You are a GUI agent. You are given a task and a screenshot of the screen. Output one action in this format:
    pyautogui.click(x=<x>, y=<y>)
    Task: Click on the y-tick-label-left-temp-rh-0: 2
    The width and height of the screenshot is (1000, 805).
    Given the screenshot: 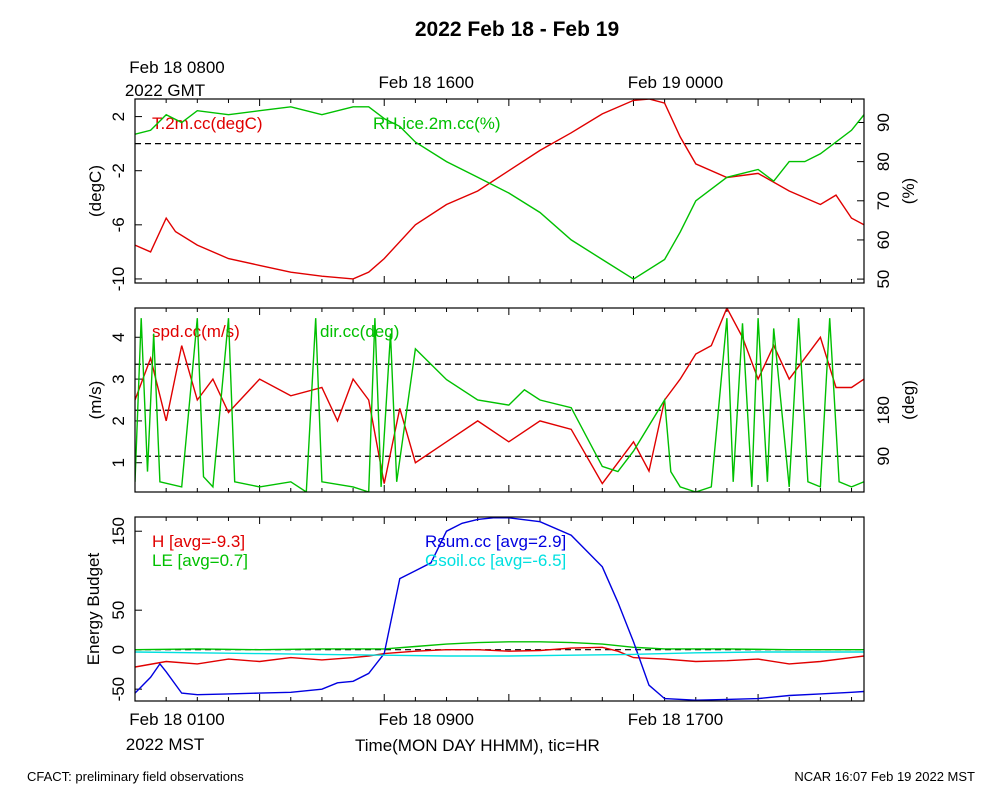 What is the action you would take?
    pyautogui.click(x=118, y=116)
    